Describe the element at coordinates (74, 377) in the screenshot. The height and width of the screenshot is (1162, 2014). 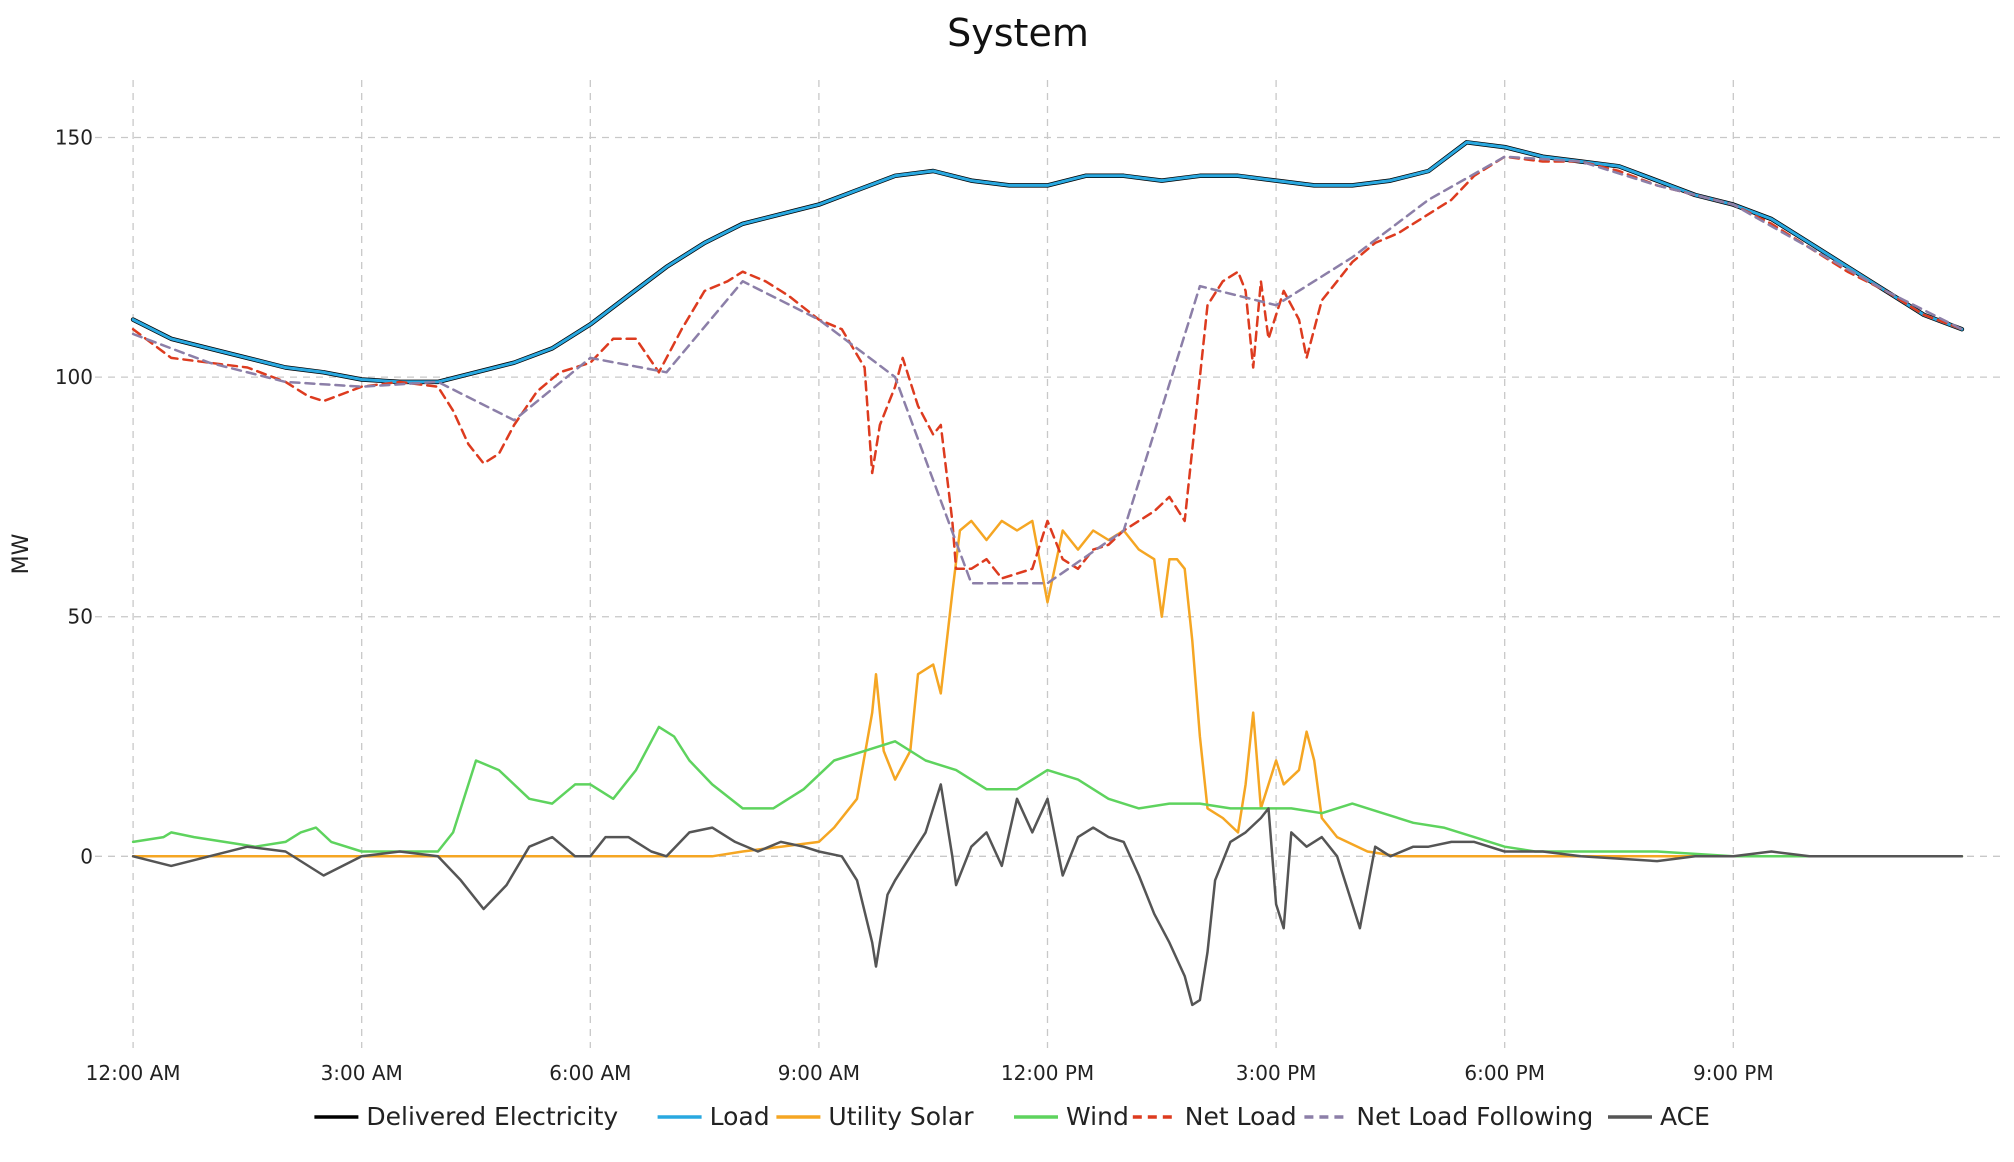
I see `y-tick-label: 100` at that location.